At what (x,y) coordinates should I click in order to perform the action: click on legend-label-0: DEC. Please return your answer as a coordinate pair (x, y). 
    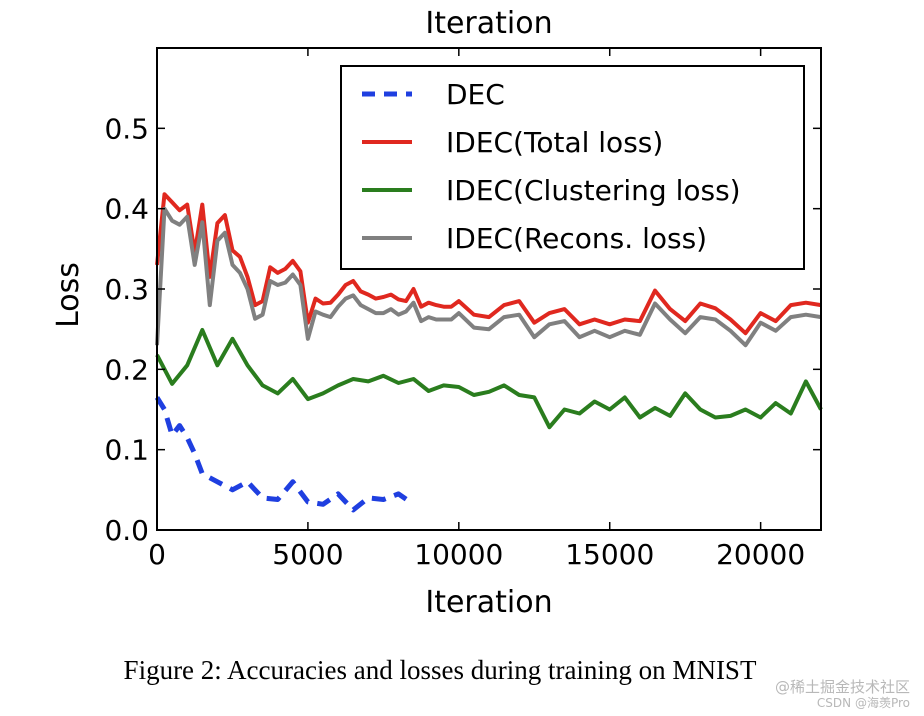
    Looking at the image, I should click on (475, 94).